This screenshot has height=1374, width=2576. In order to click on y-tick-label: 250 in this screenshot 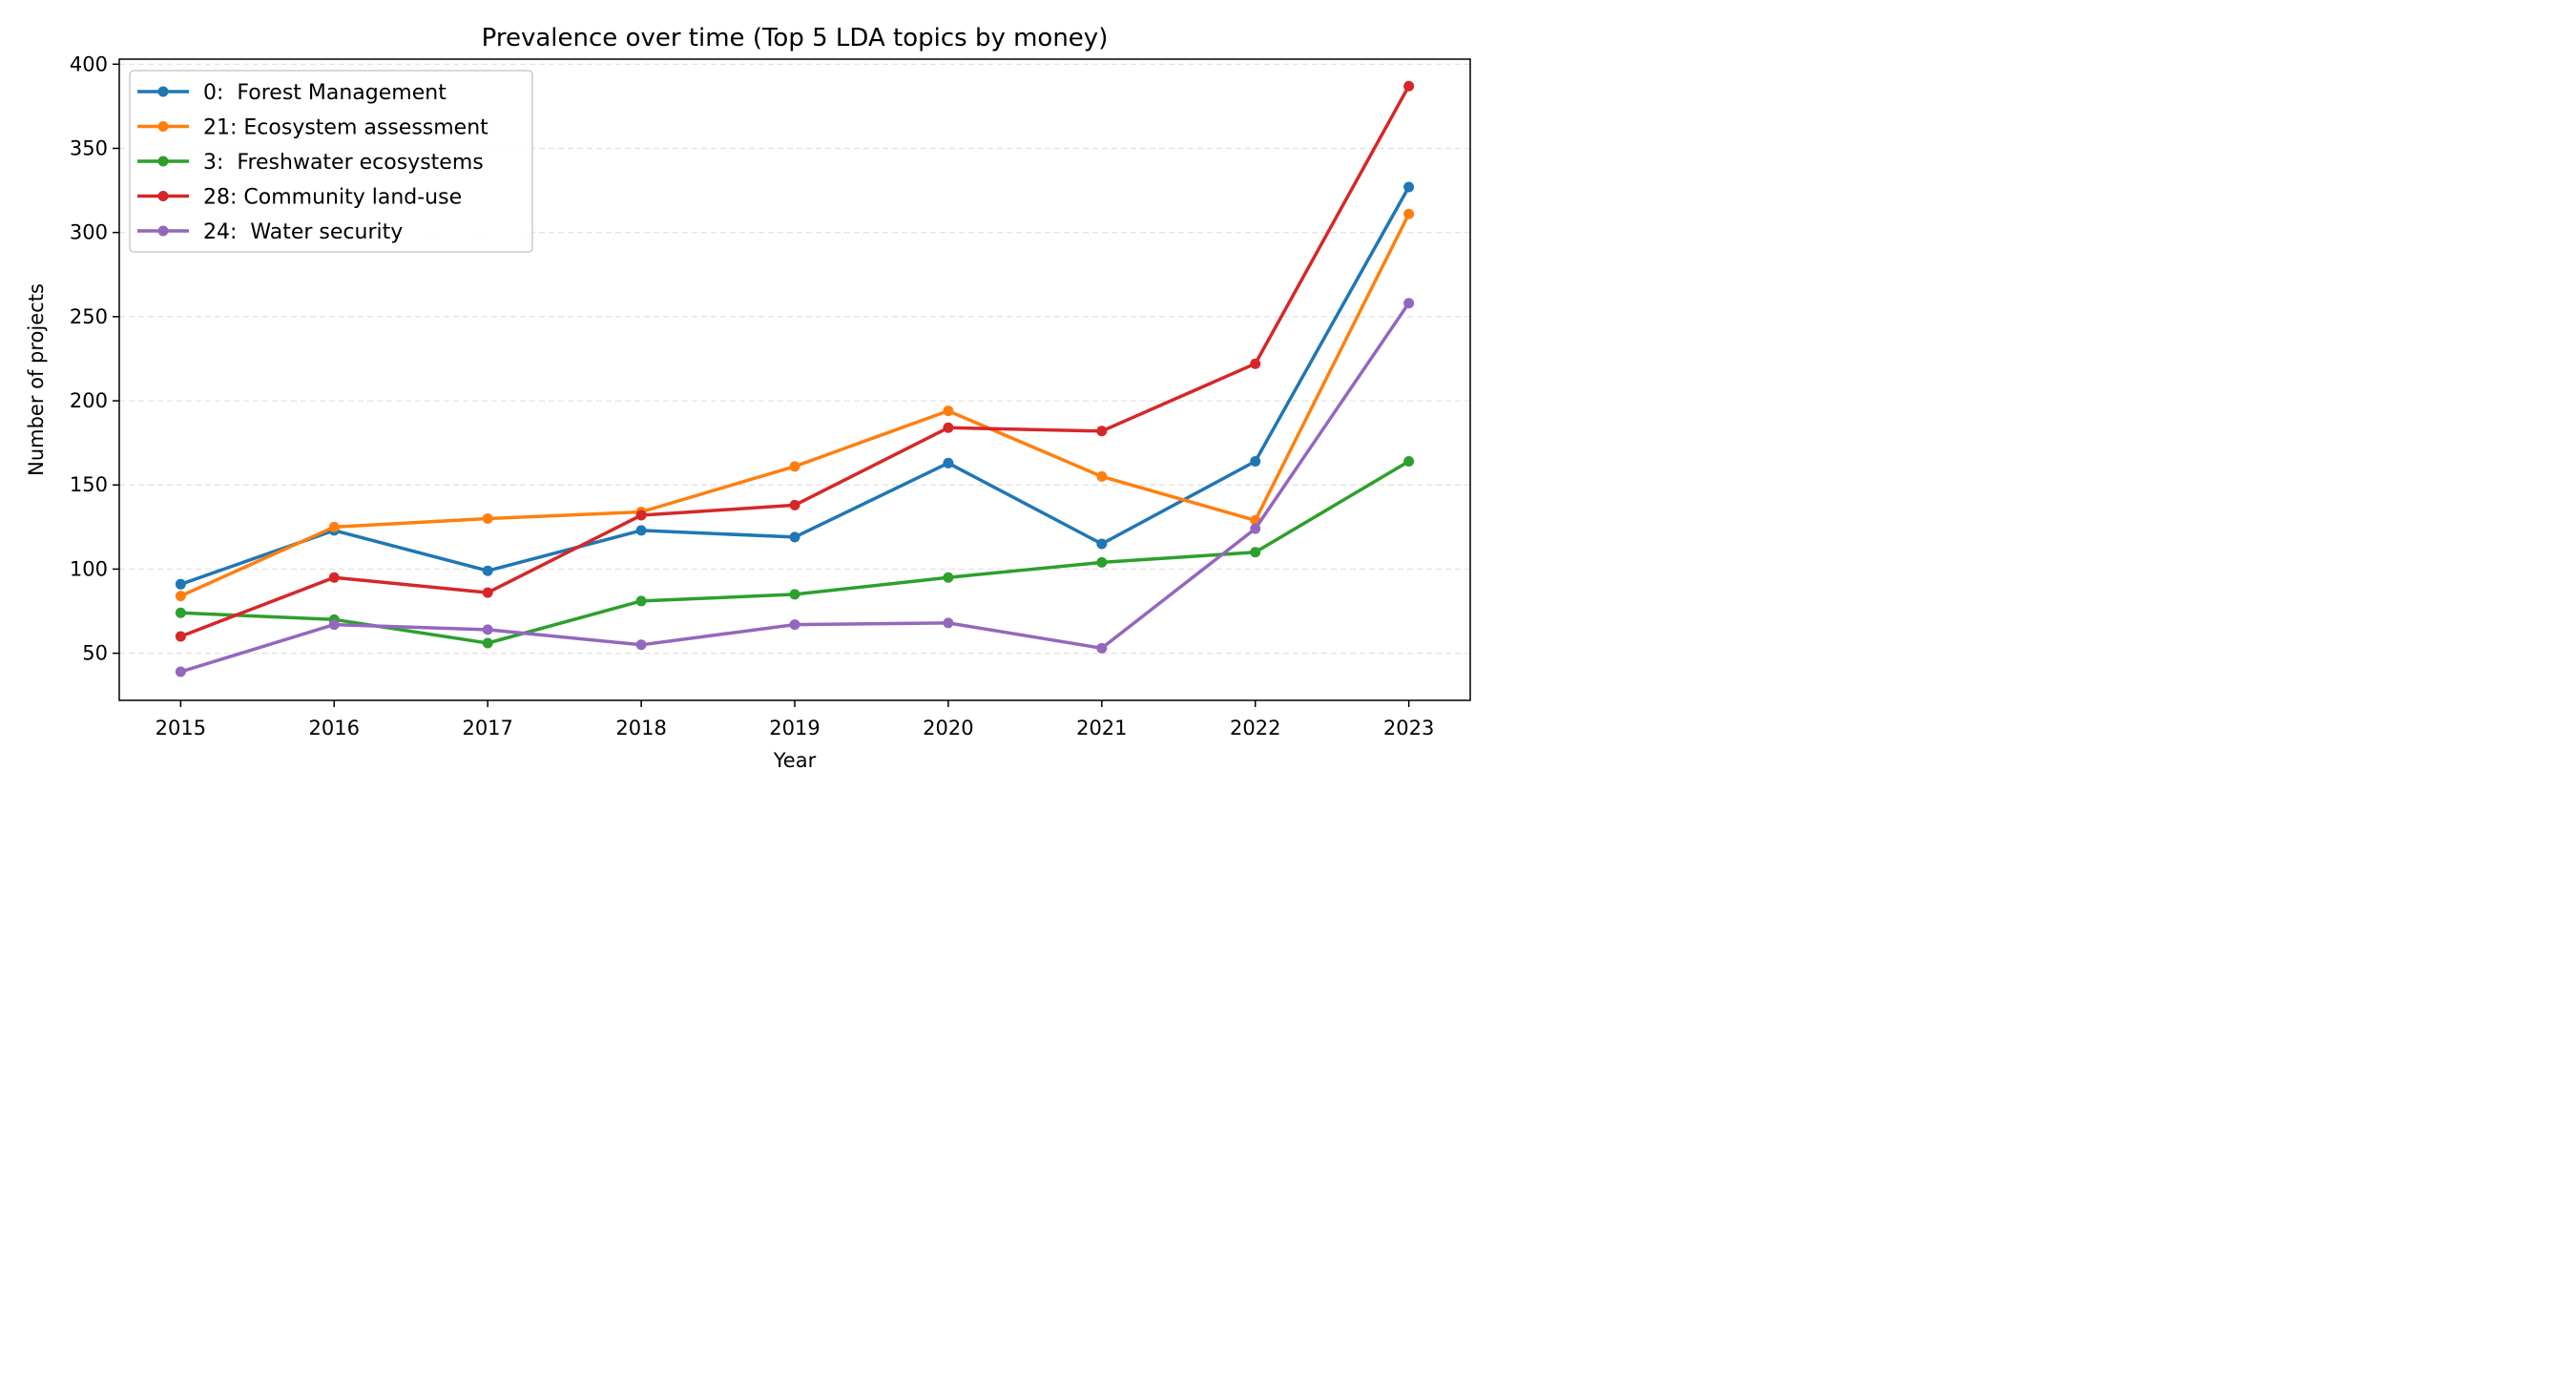, I will do `click(89, 316)`.